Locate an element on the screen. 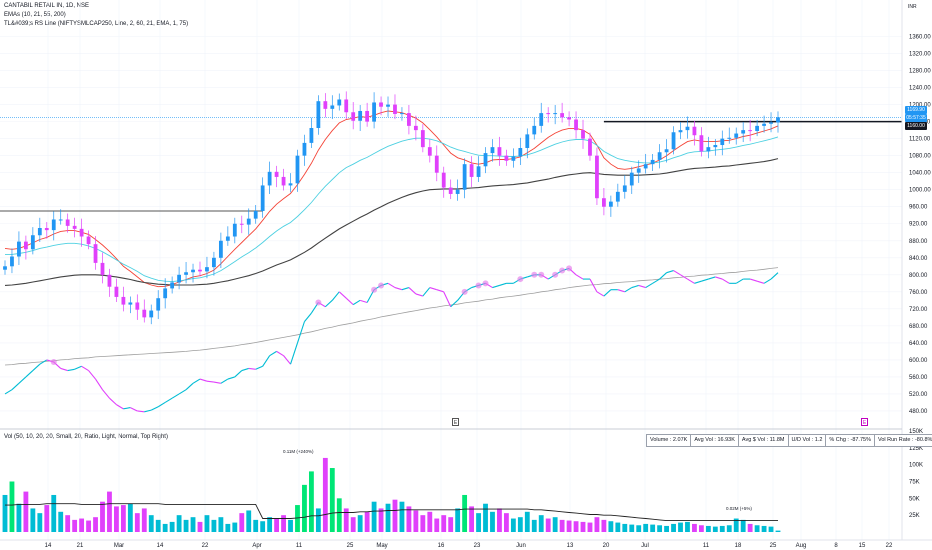  x-tick-label: 23 is located at coordinates (477, 546).